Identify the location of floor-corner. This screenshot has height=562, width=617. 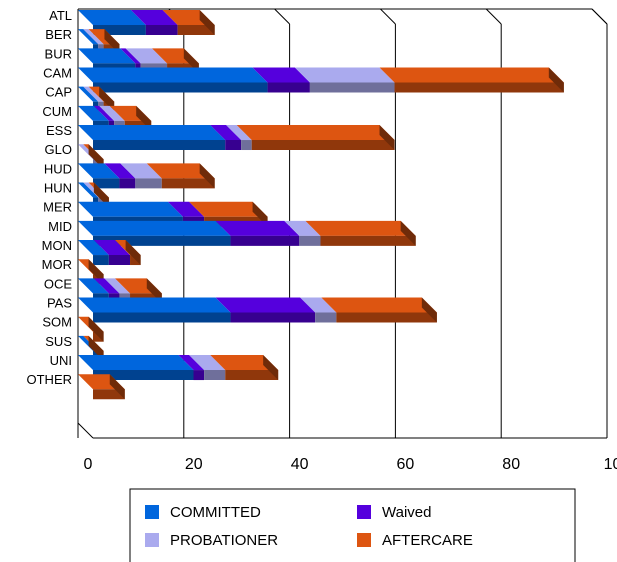
(85, 430).